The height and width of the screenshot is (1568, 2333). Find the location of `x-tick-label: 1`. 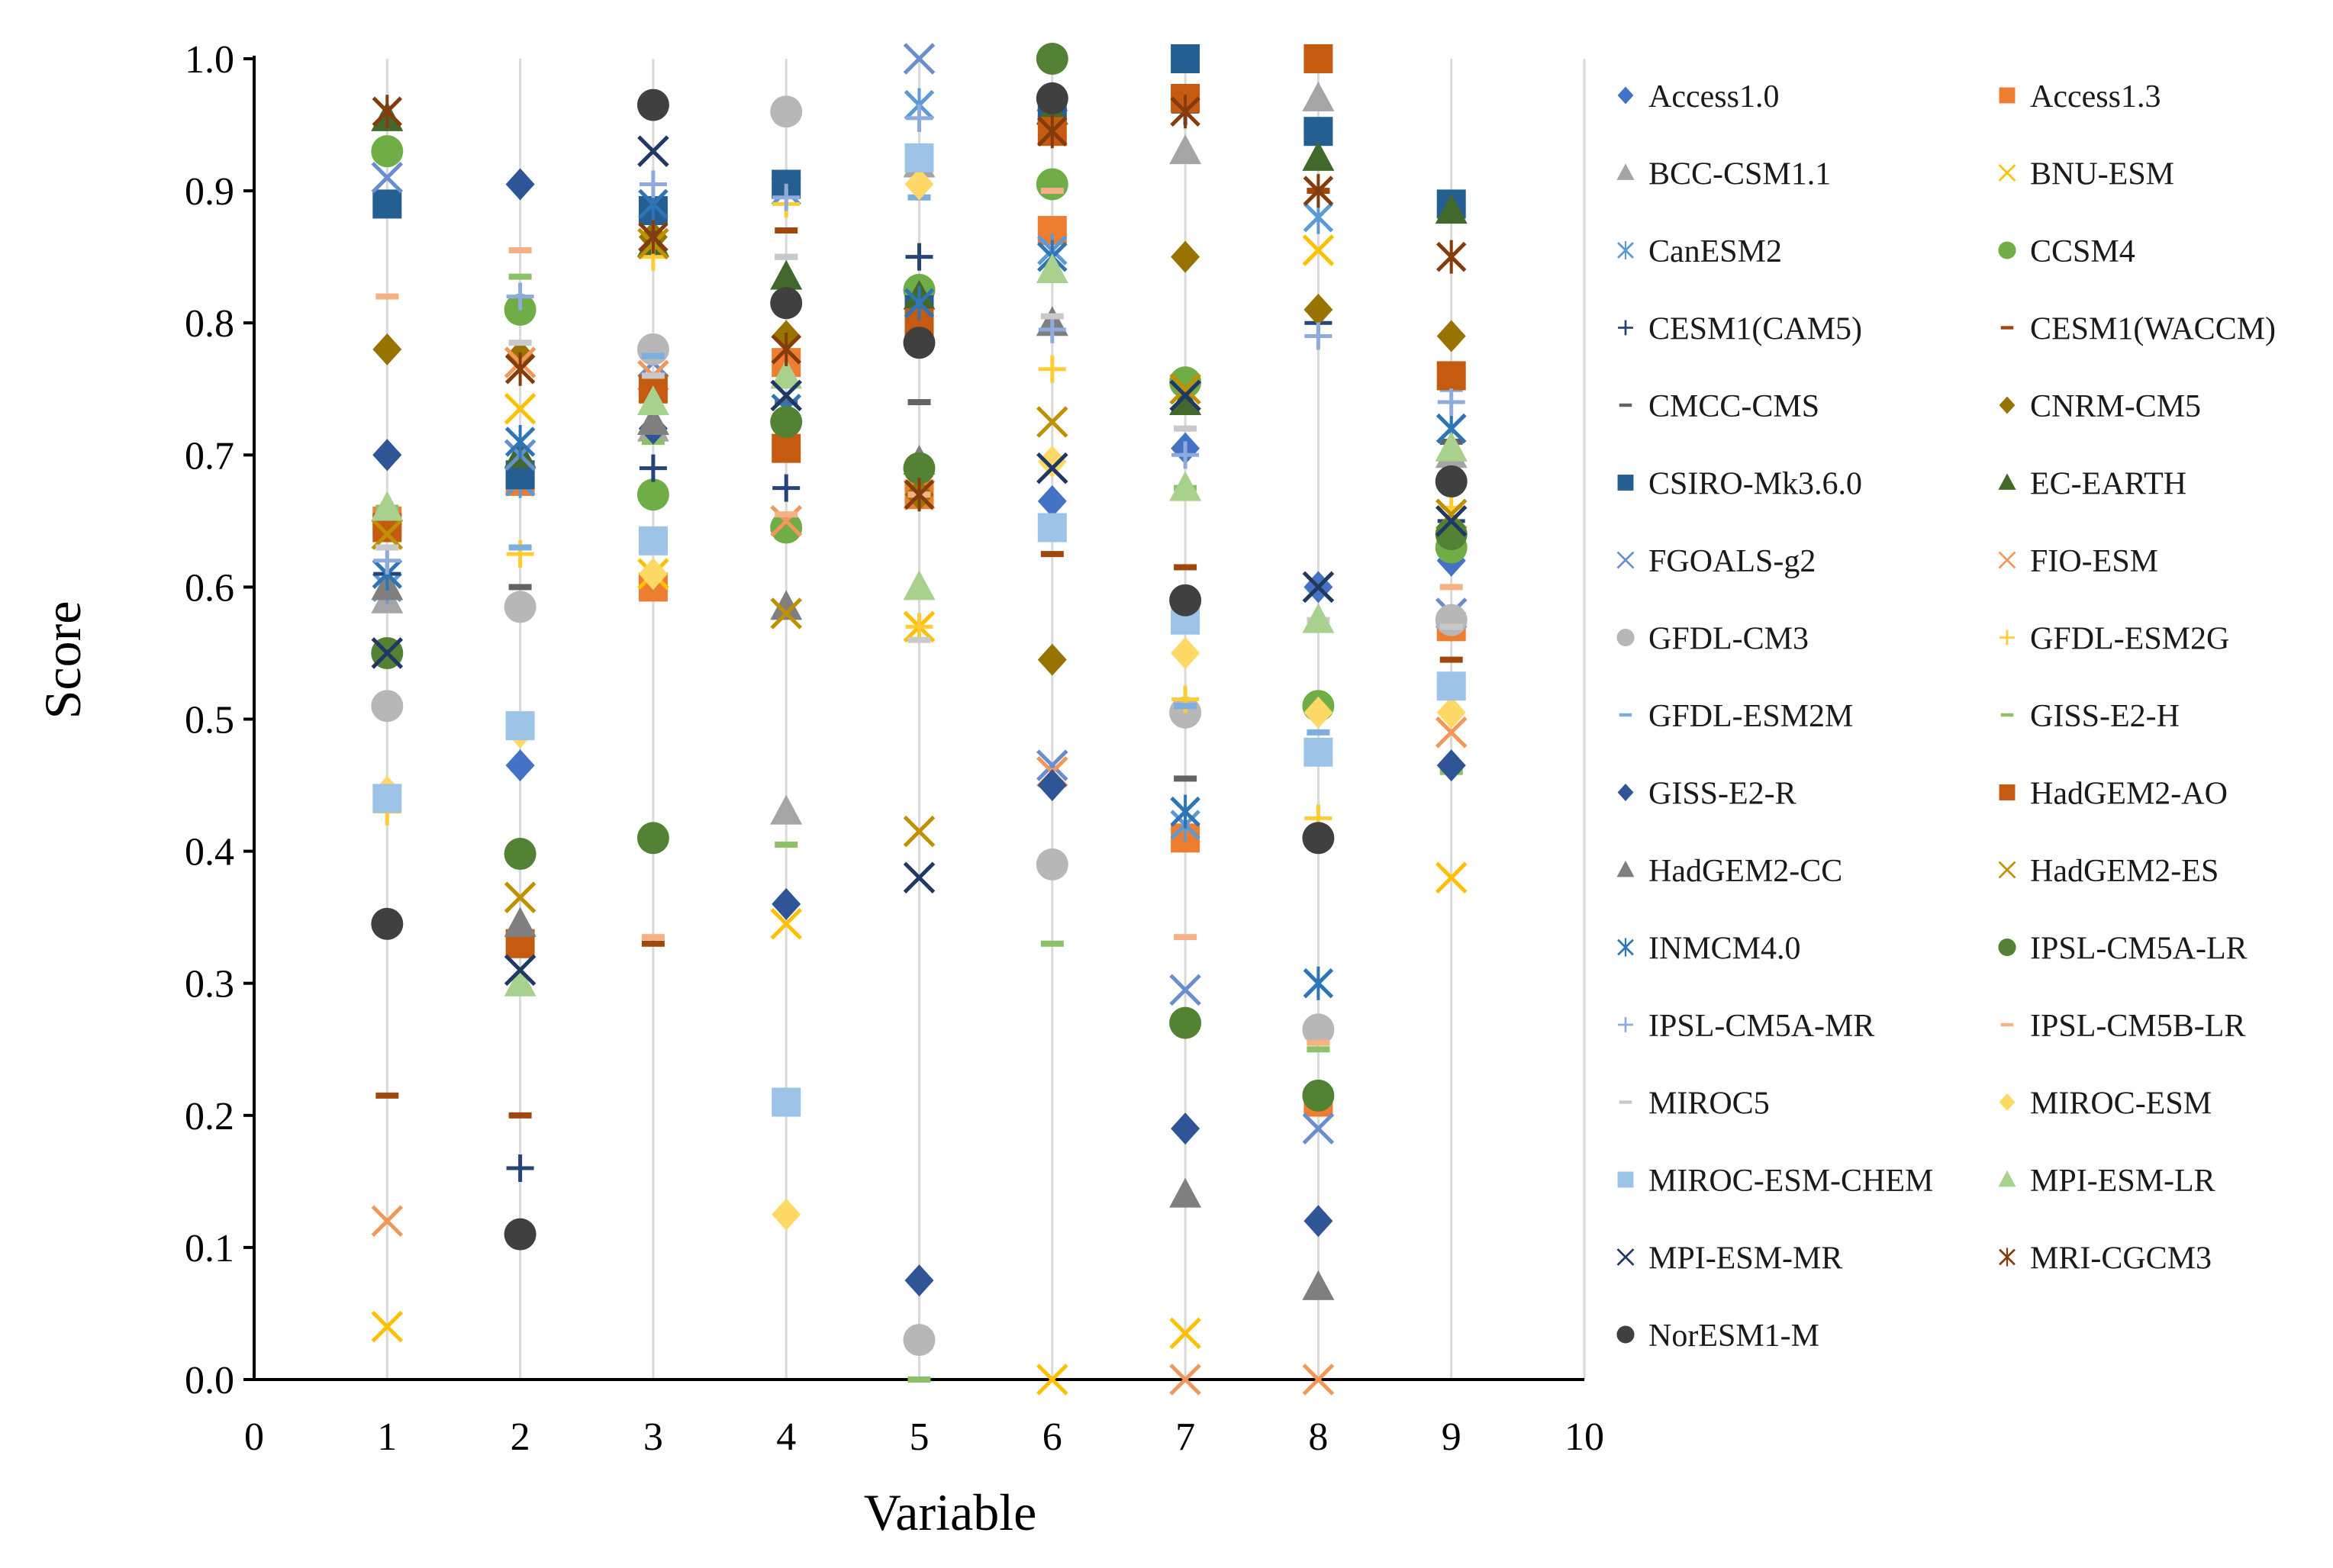

x-tick-label: 1 is located at coordinates (387, 1437).